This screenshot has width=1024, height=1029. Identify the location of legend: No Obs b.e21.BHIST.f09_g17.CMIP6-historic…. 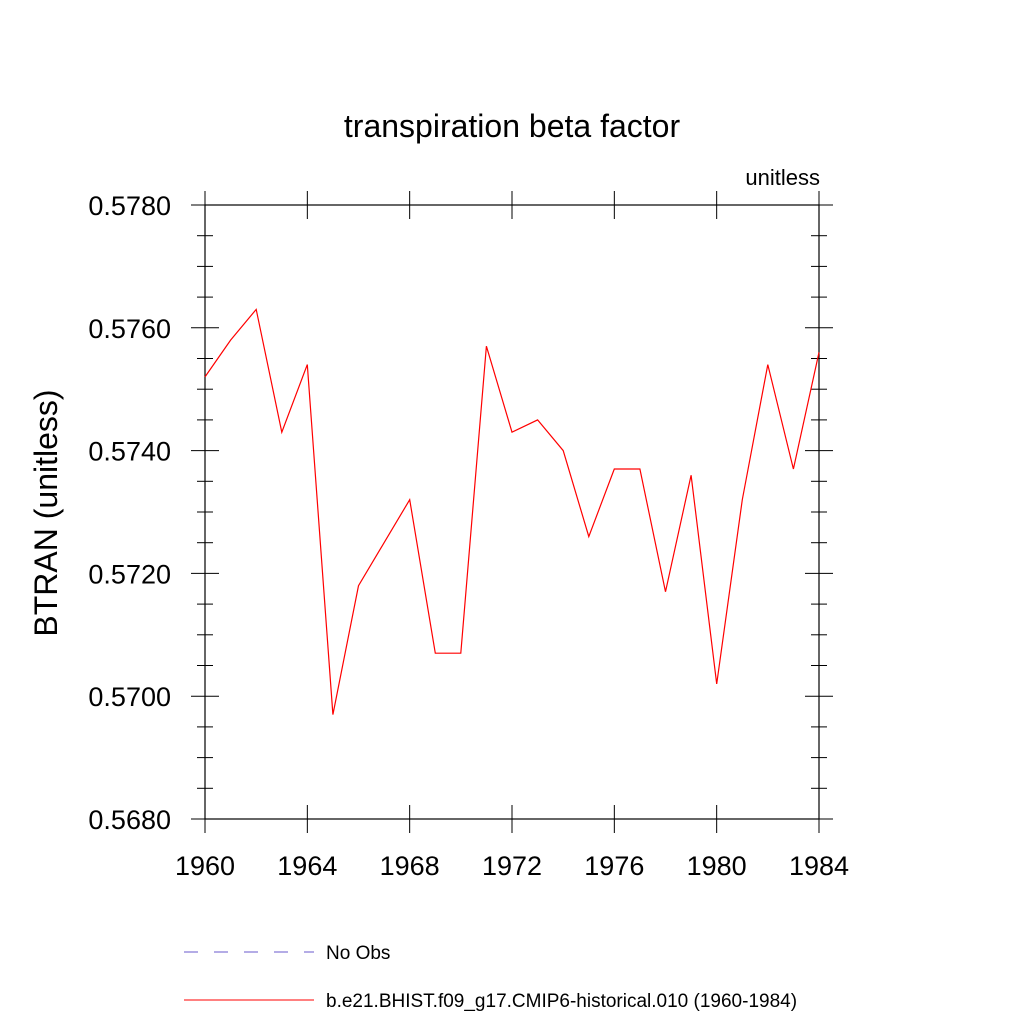
(490, 977).